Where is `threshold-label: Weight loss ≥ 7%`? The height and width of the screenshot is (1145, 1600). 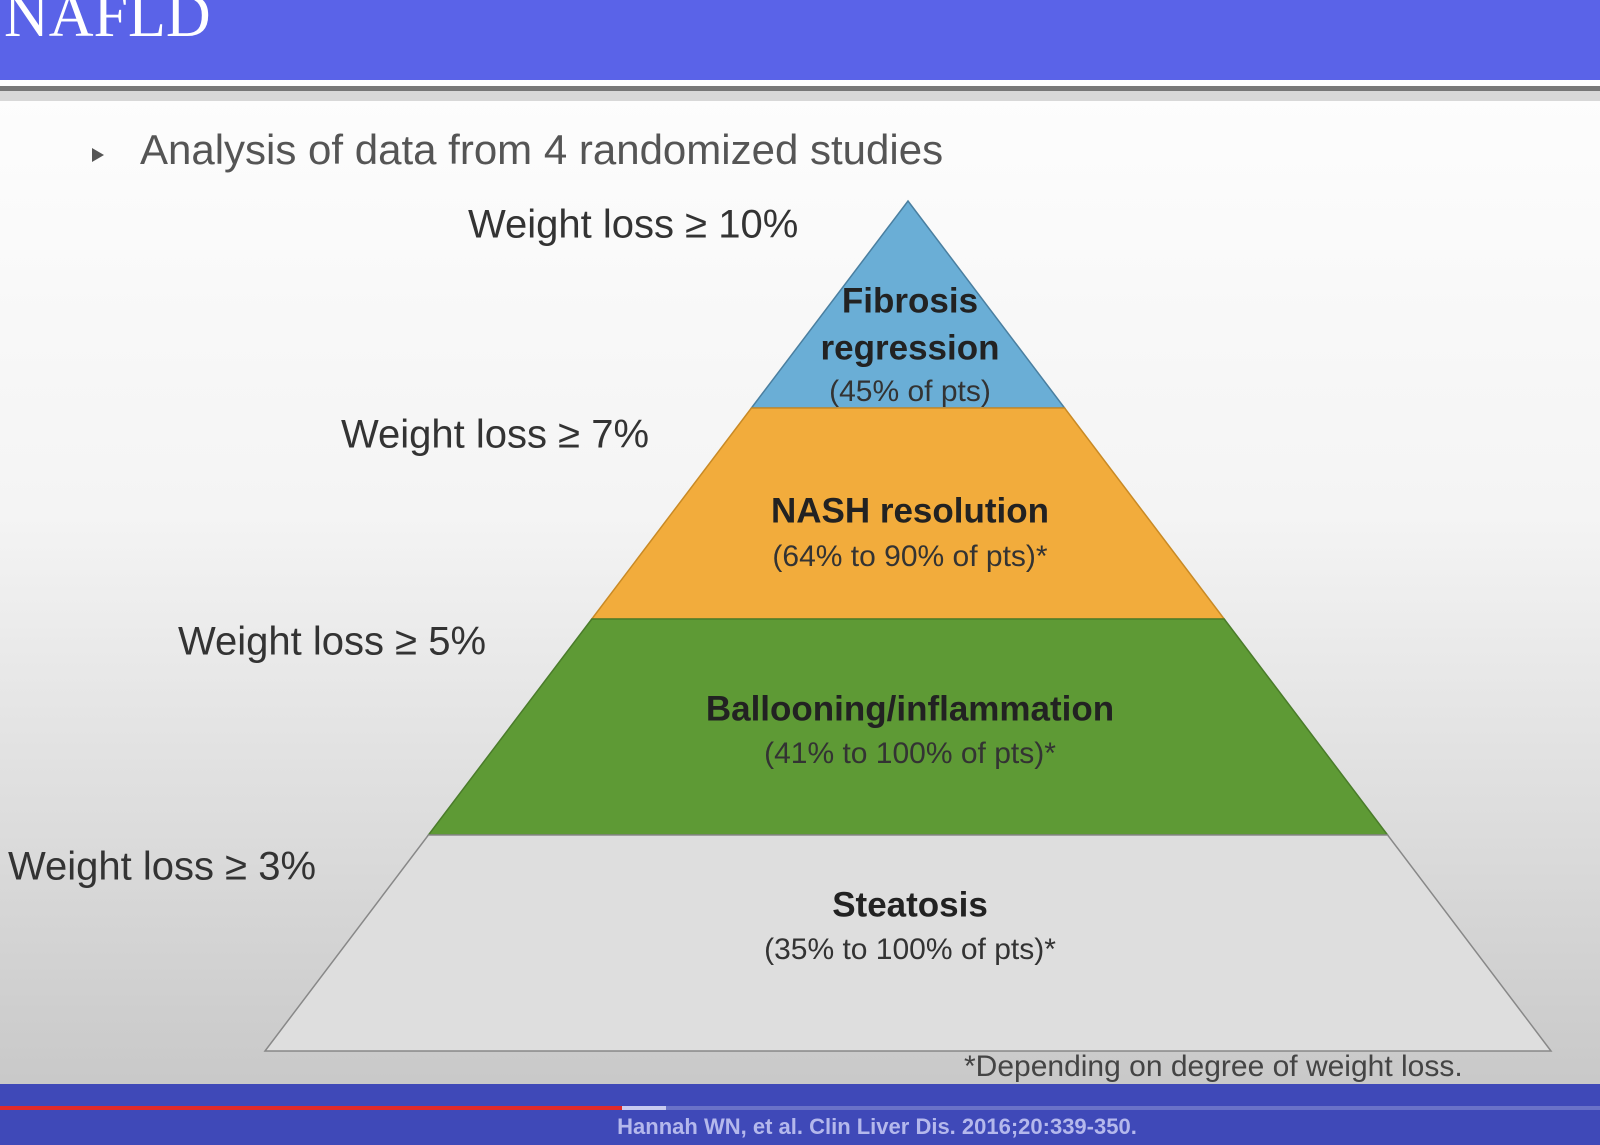
threshold-label: Weight loss ≥ 7% is located at coordinates (495, 435).